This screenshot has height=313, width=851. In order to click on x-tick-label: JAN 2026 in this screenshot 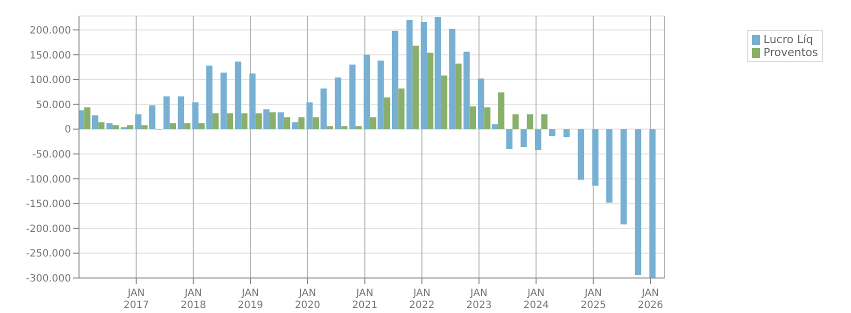, I will do `click(651, 299)`.